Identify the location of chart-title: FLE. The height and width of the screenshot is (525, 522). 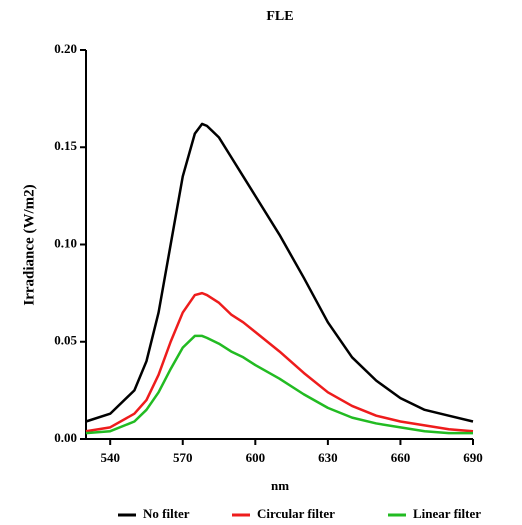
(279, 16).